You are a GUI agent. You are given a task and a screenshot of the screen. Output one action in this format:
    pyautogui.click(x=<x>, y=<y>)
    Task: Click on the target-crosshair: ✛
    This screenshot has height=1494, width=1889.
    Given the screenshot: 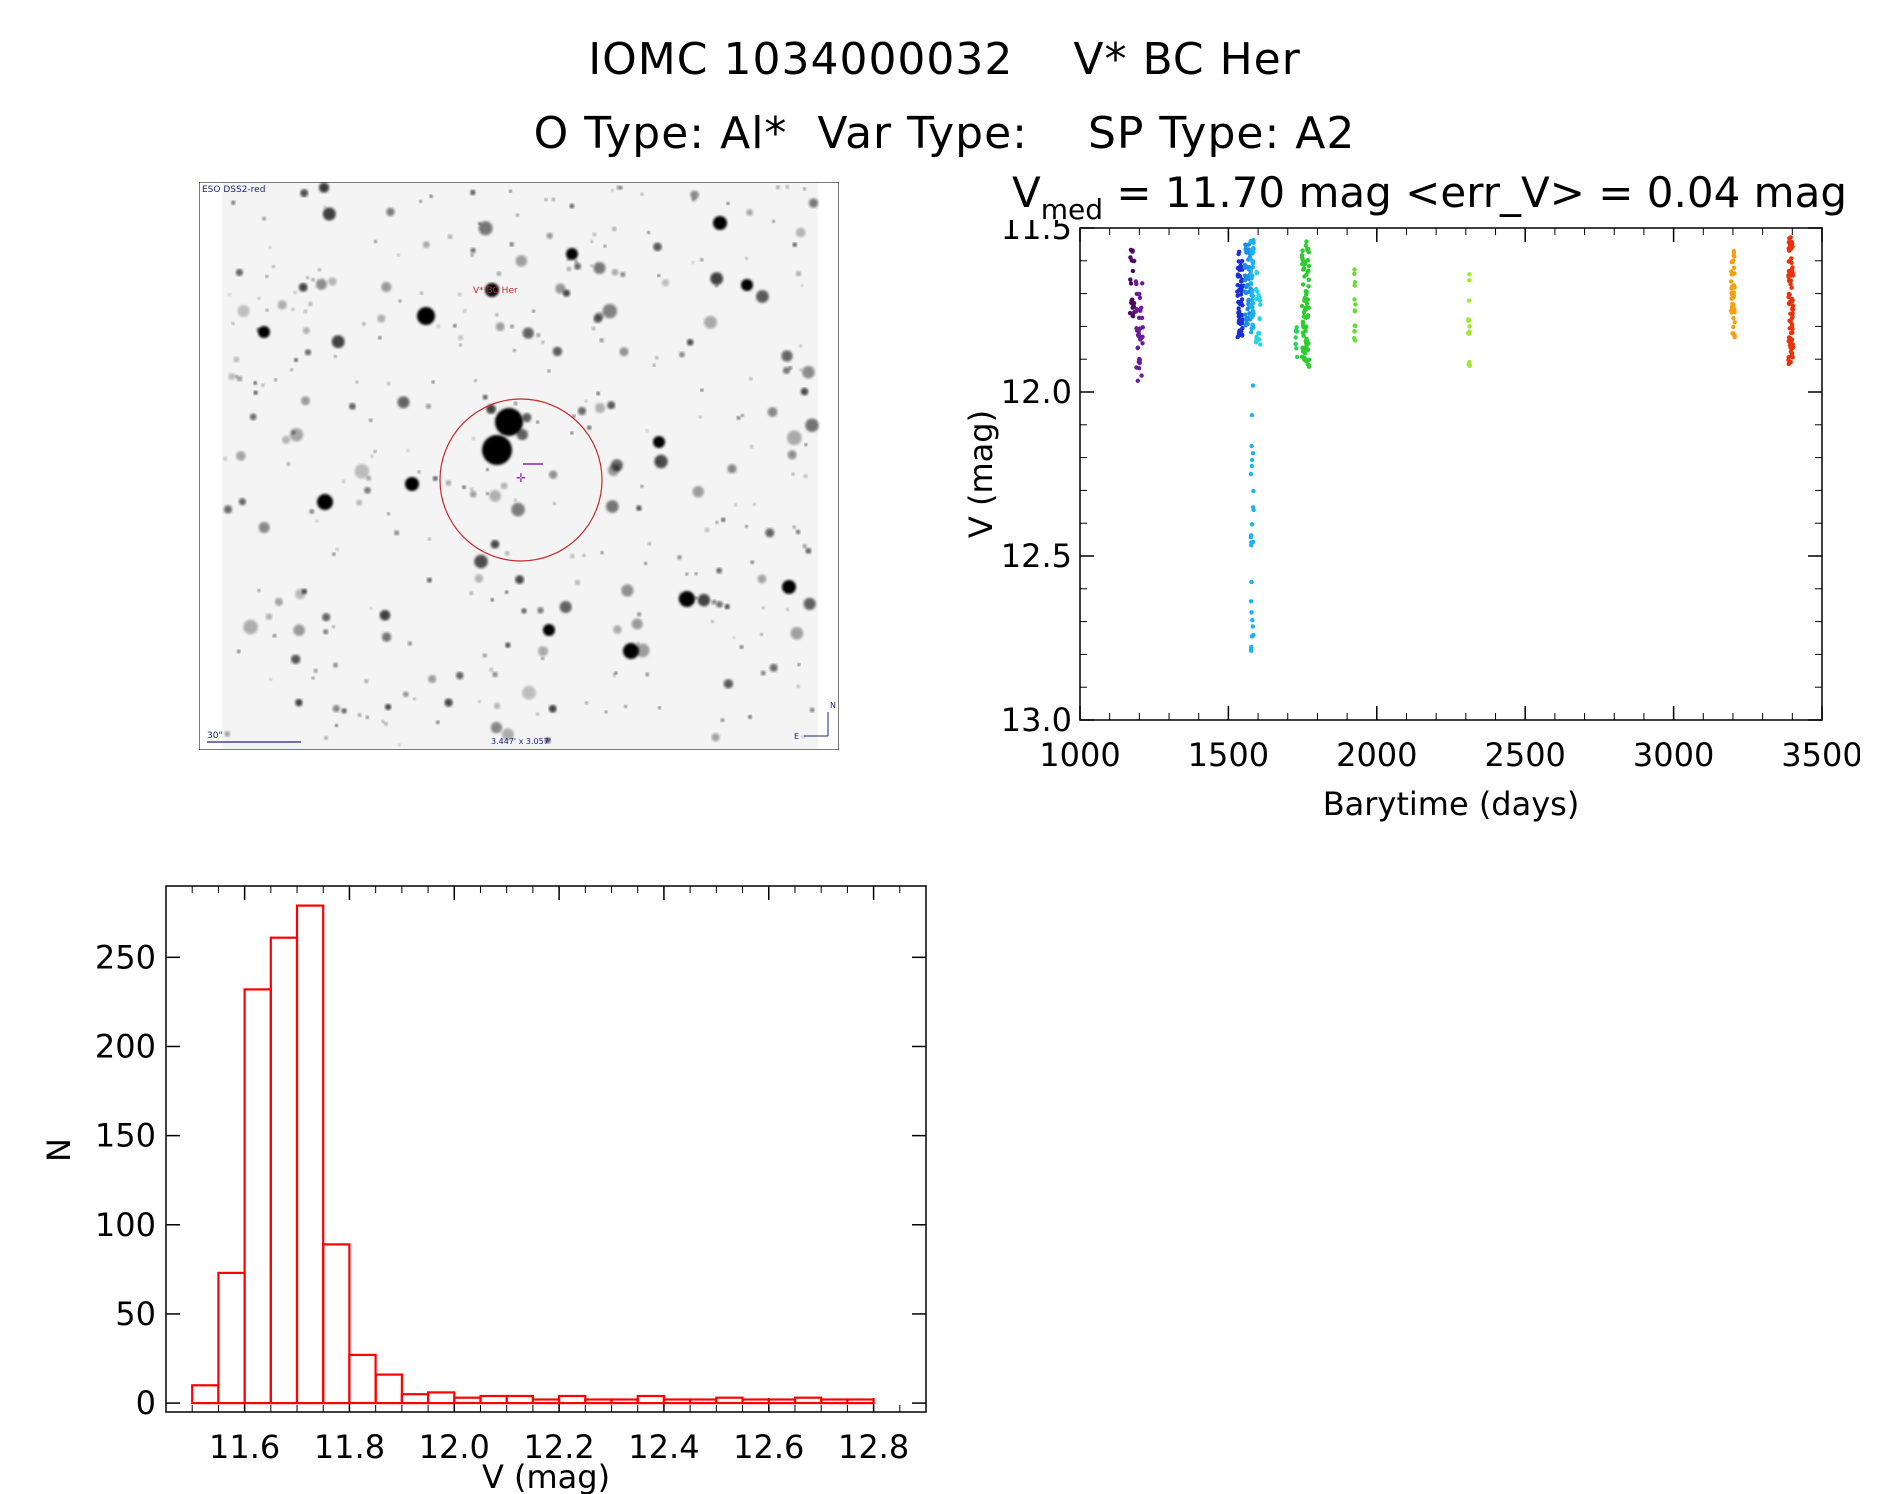 What is the action you would take?
    pyautogui.click(x=521, y=478)
    